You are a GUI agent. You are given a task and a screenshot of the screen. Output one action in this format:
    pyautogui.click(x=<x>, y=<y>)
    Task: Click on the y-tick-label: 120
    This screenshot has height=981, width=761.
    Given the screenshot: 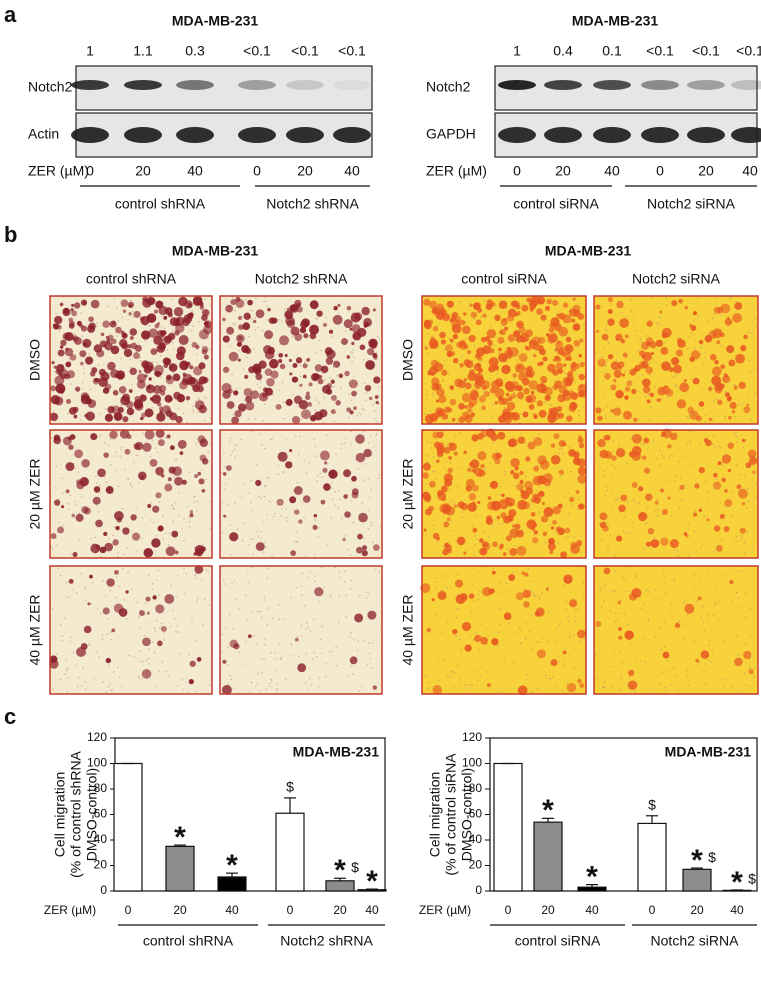 What is the action you would take?
    pyautogui.click(x=472, y=737)
    